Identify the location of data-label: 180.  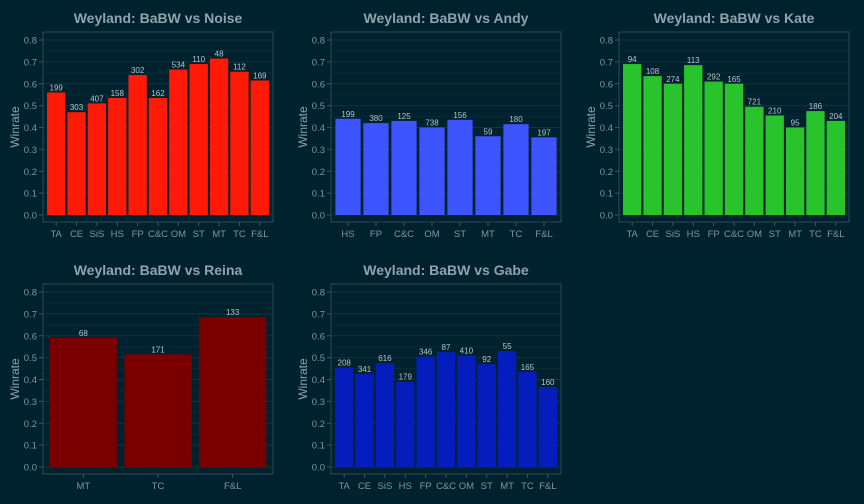
(516, 119).